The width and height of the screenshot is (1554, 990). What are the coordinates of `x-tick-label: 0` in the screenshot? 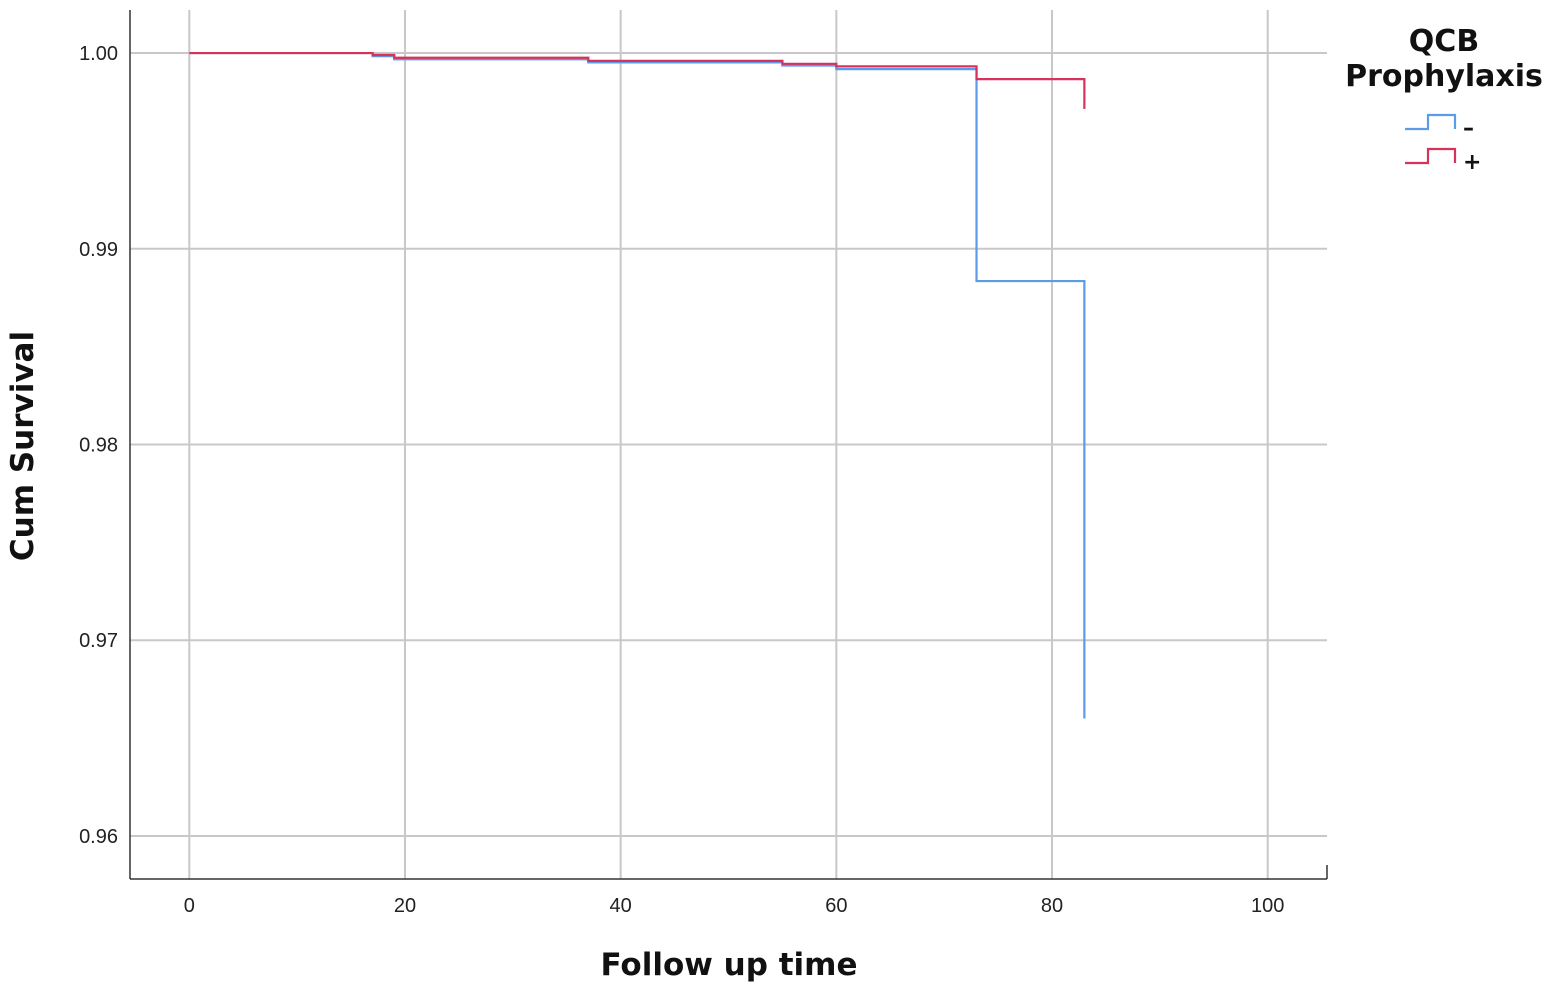 It's located at (189, 906).